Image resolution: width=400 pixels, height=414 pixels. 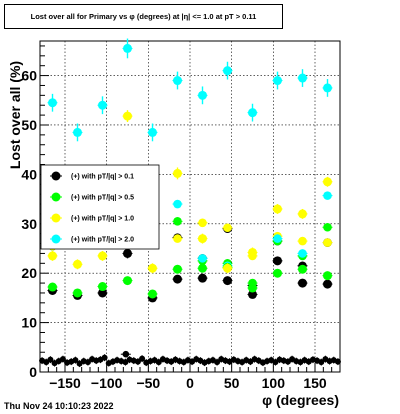 I want to click on legend-box, so click(x=100, y=207).